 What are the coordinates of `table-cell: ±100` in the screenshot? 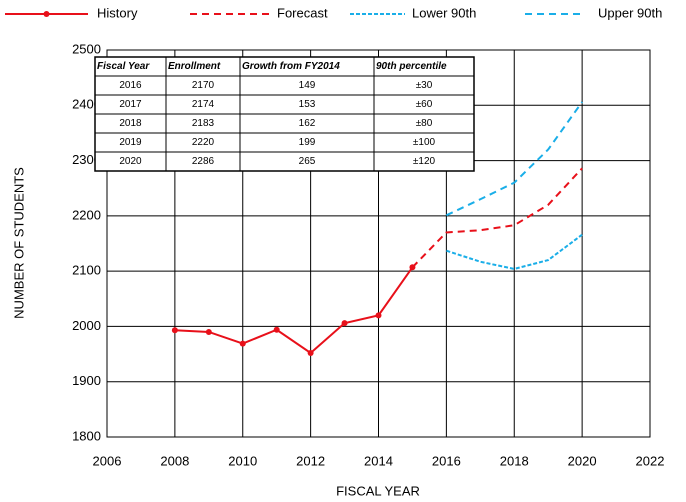 It's located at (424, 142).